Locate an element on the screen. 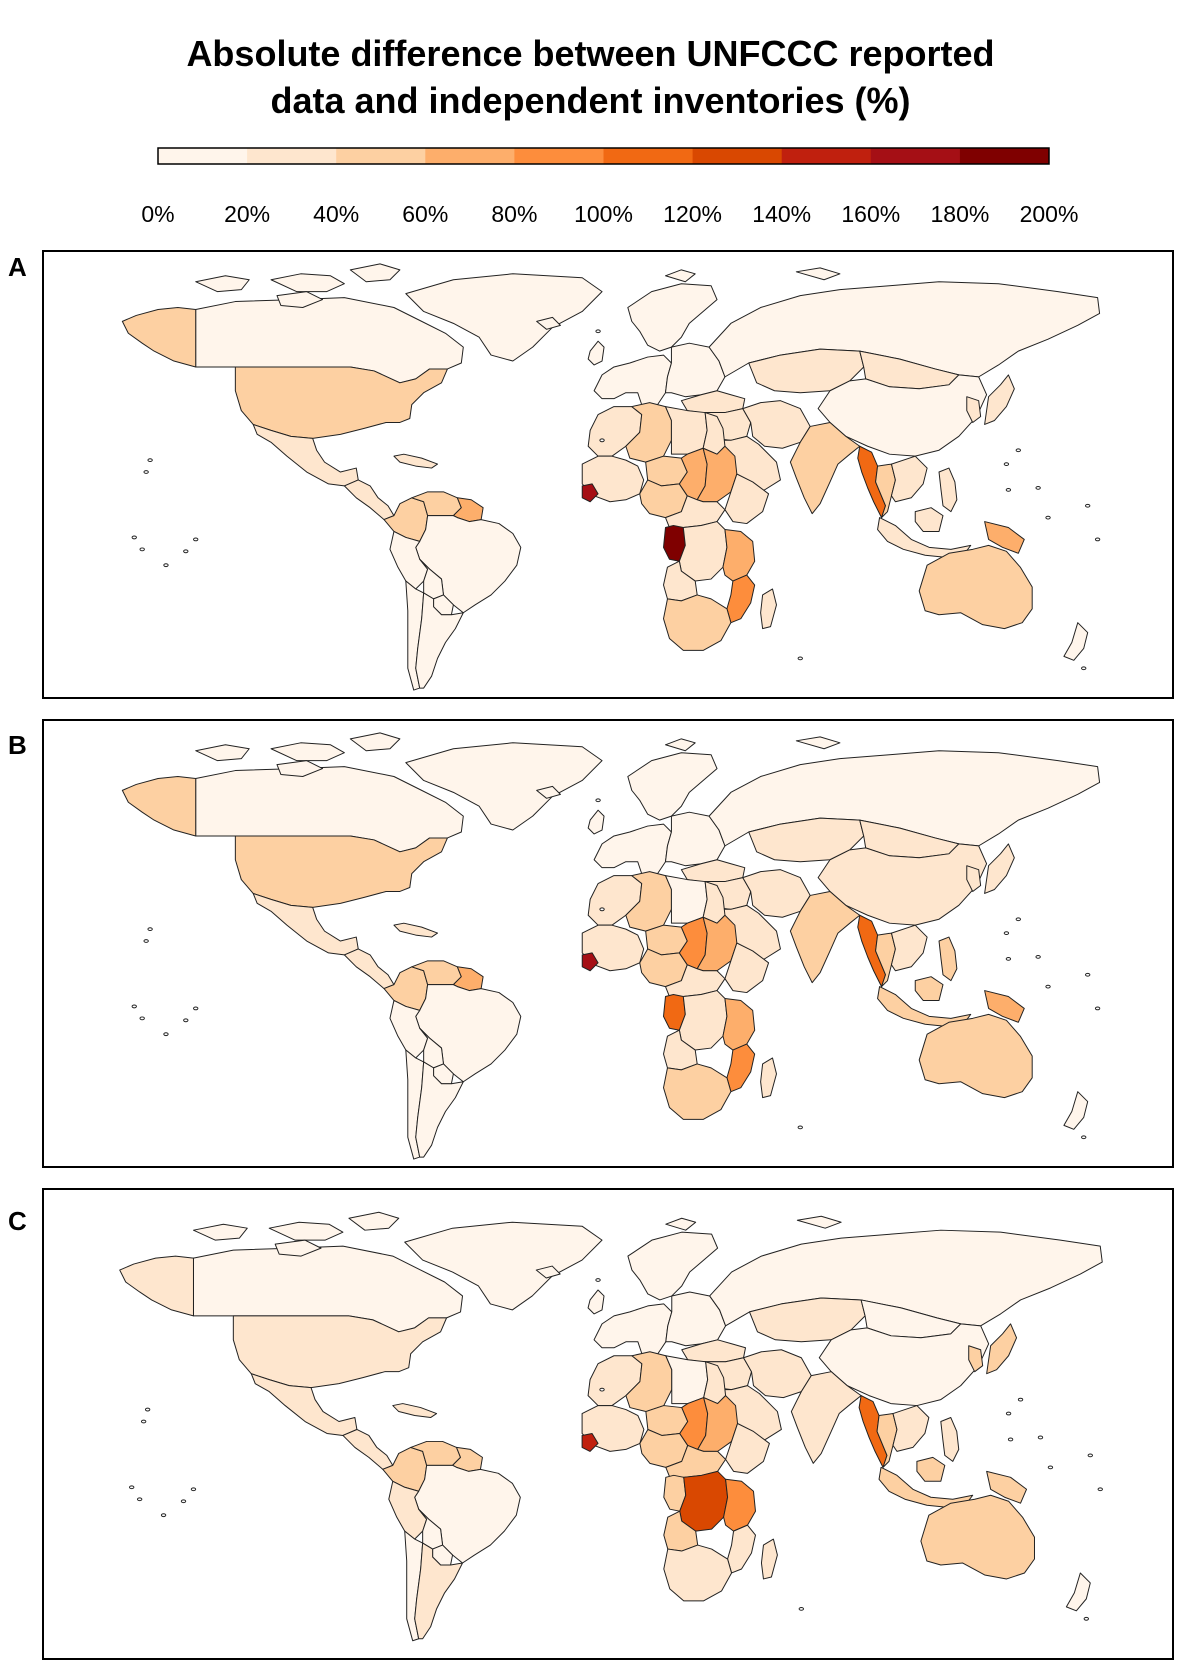 This screenshot has height=1670, width=1181. country-scandinavia is located at coordinates (672, 786).